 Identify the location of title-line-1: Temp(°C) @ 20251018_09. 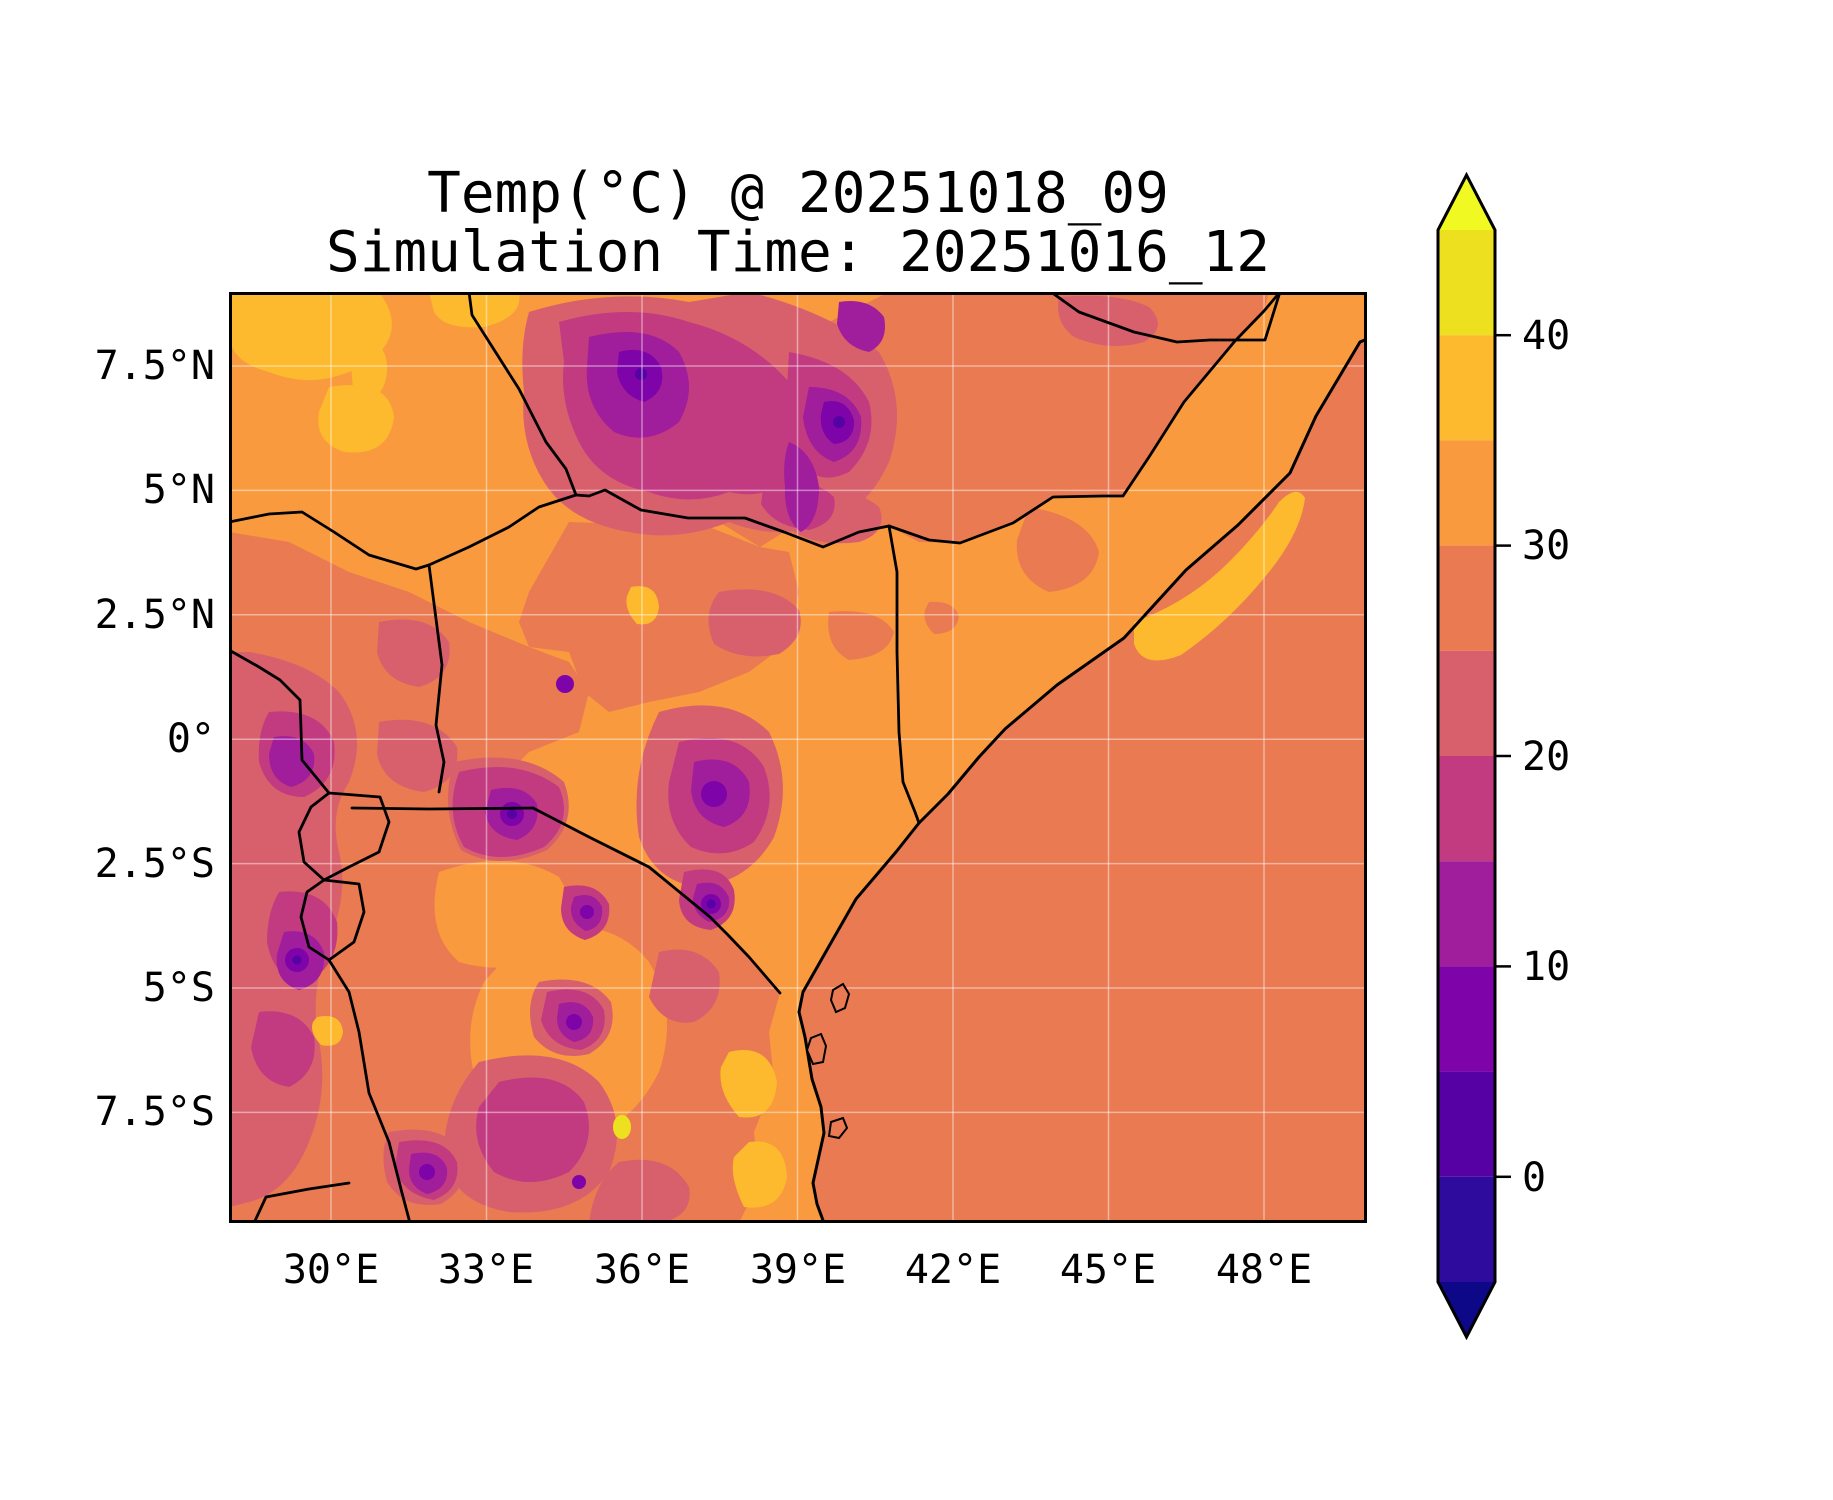
(798, 193).